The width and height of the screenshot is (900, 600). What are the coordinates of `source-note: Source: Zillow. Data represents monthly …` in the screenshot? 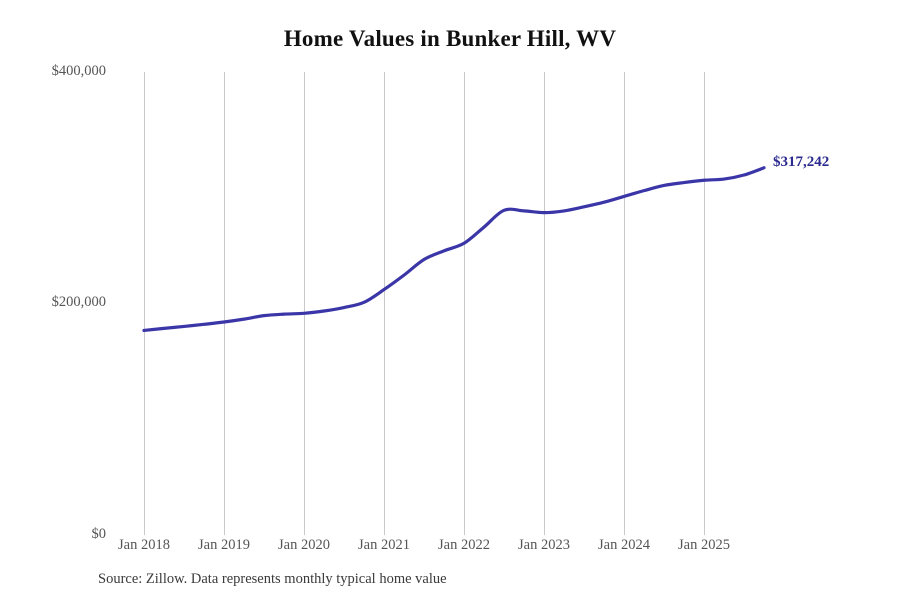 It's located at (272, 579).